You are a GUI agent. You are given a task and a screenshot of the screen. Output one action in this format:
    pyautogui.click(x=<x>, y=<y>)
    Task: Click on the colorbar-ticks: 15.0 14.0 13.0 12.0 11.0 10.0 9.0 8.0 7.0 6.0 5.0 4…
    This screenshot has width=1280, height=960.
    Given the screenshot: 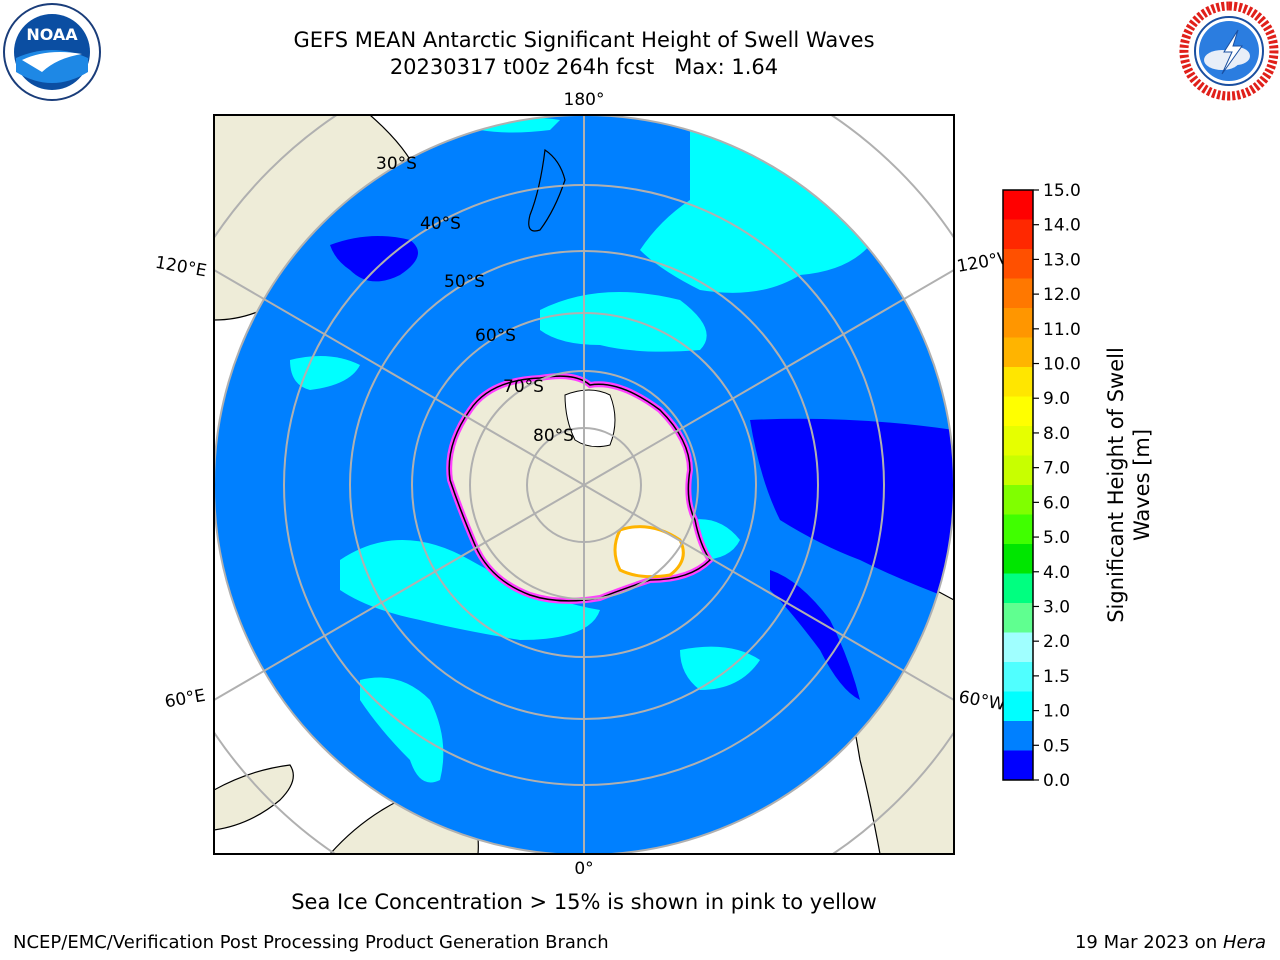 What is the action you would take?
    pyautogui.click(x=1057, y=485)
    